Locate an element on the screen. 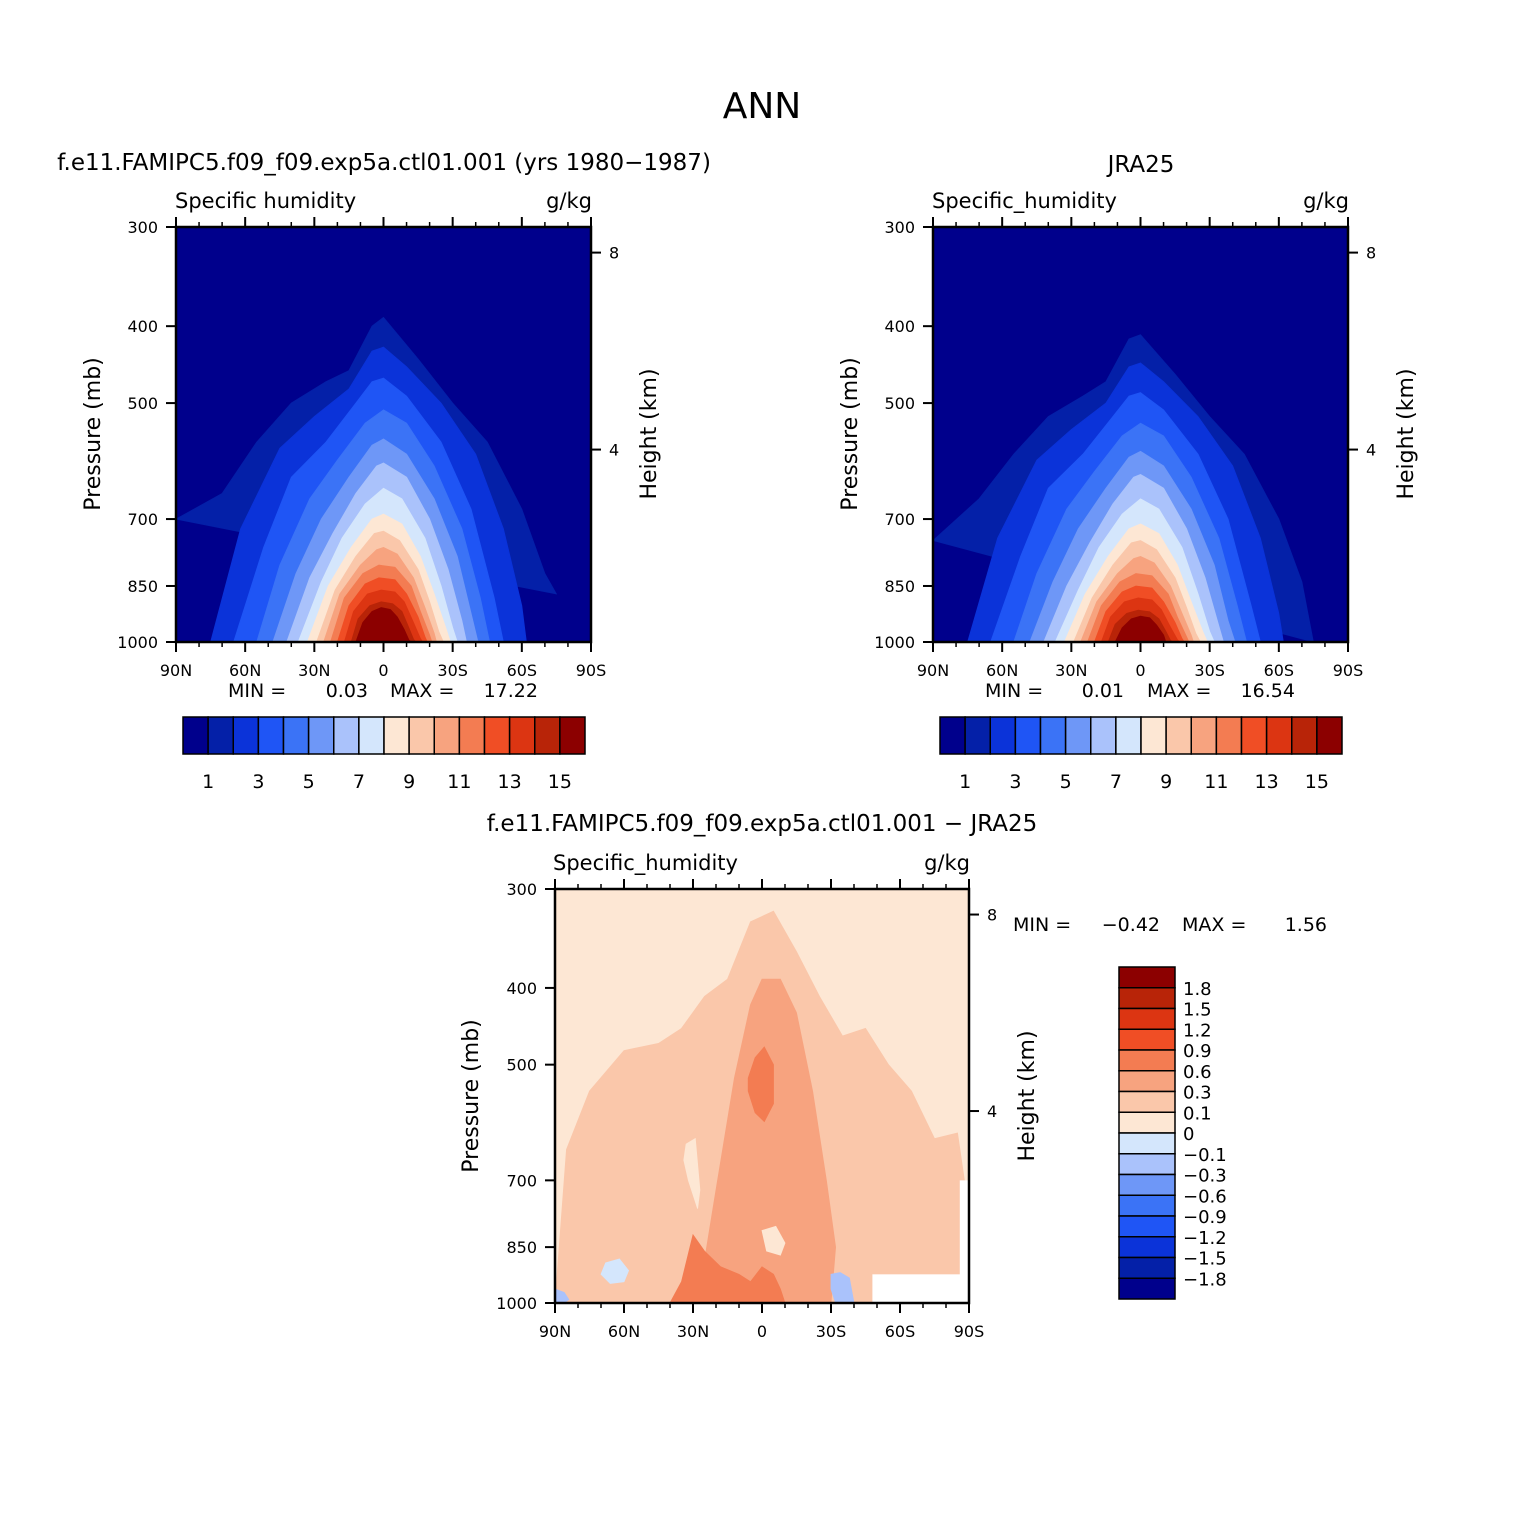  diff-y-axis-label: Pressure (mb) is located at coordinates (471, 1096).